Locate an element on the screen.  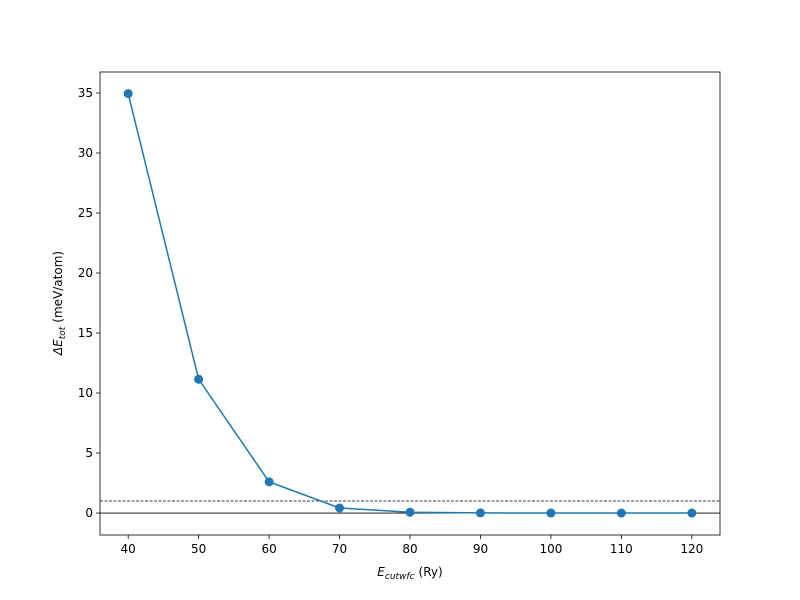
y-tick-label: 25 is located at coordinates (85, 213).